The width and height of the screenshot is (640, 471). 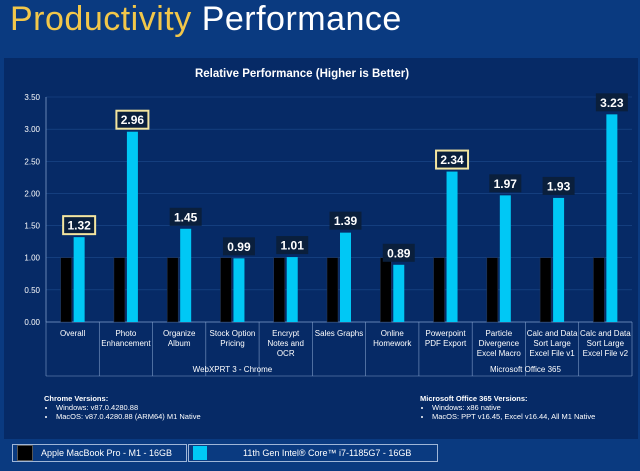 What do you see at coordinates (32, 129) in the screenshot?
I see `y-tick-label: 3.00` at bounding box center [32, 129].